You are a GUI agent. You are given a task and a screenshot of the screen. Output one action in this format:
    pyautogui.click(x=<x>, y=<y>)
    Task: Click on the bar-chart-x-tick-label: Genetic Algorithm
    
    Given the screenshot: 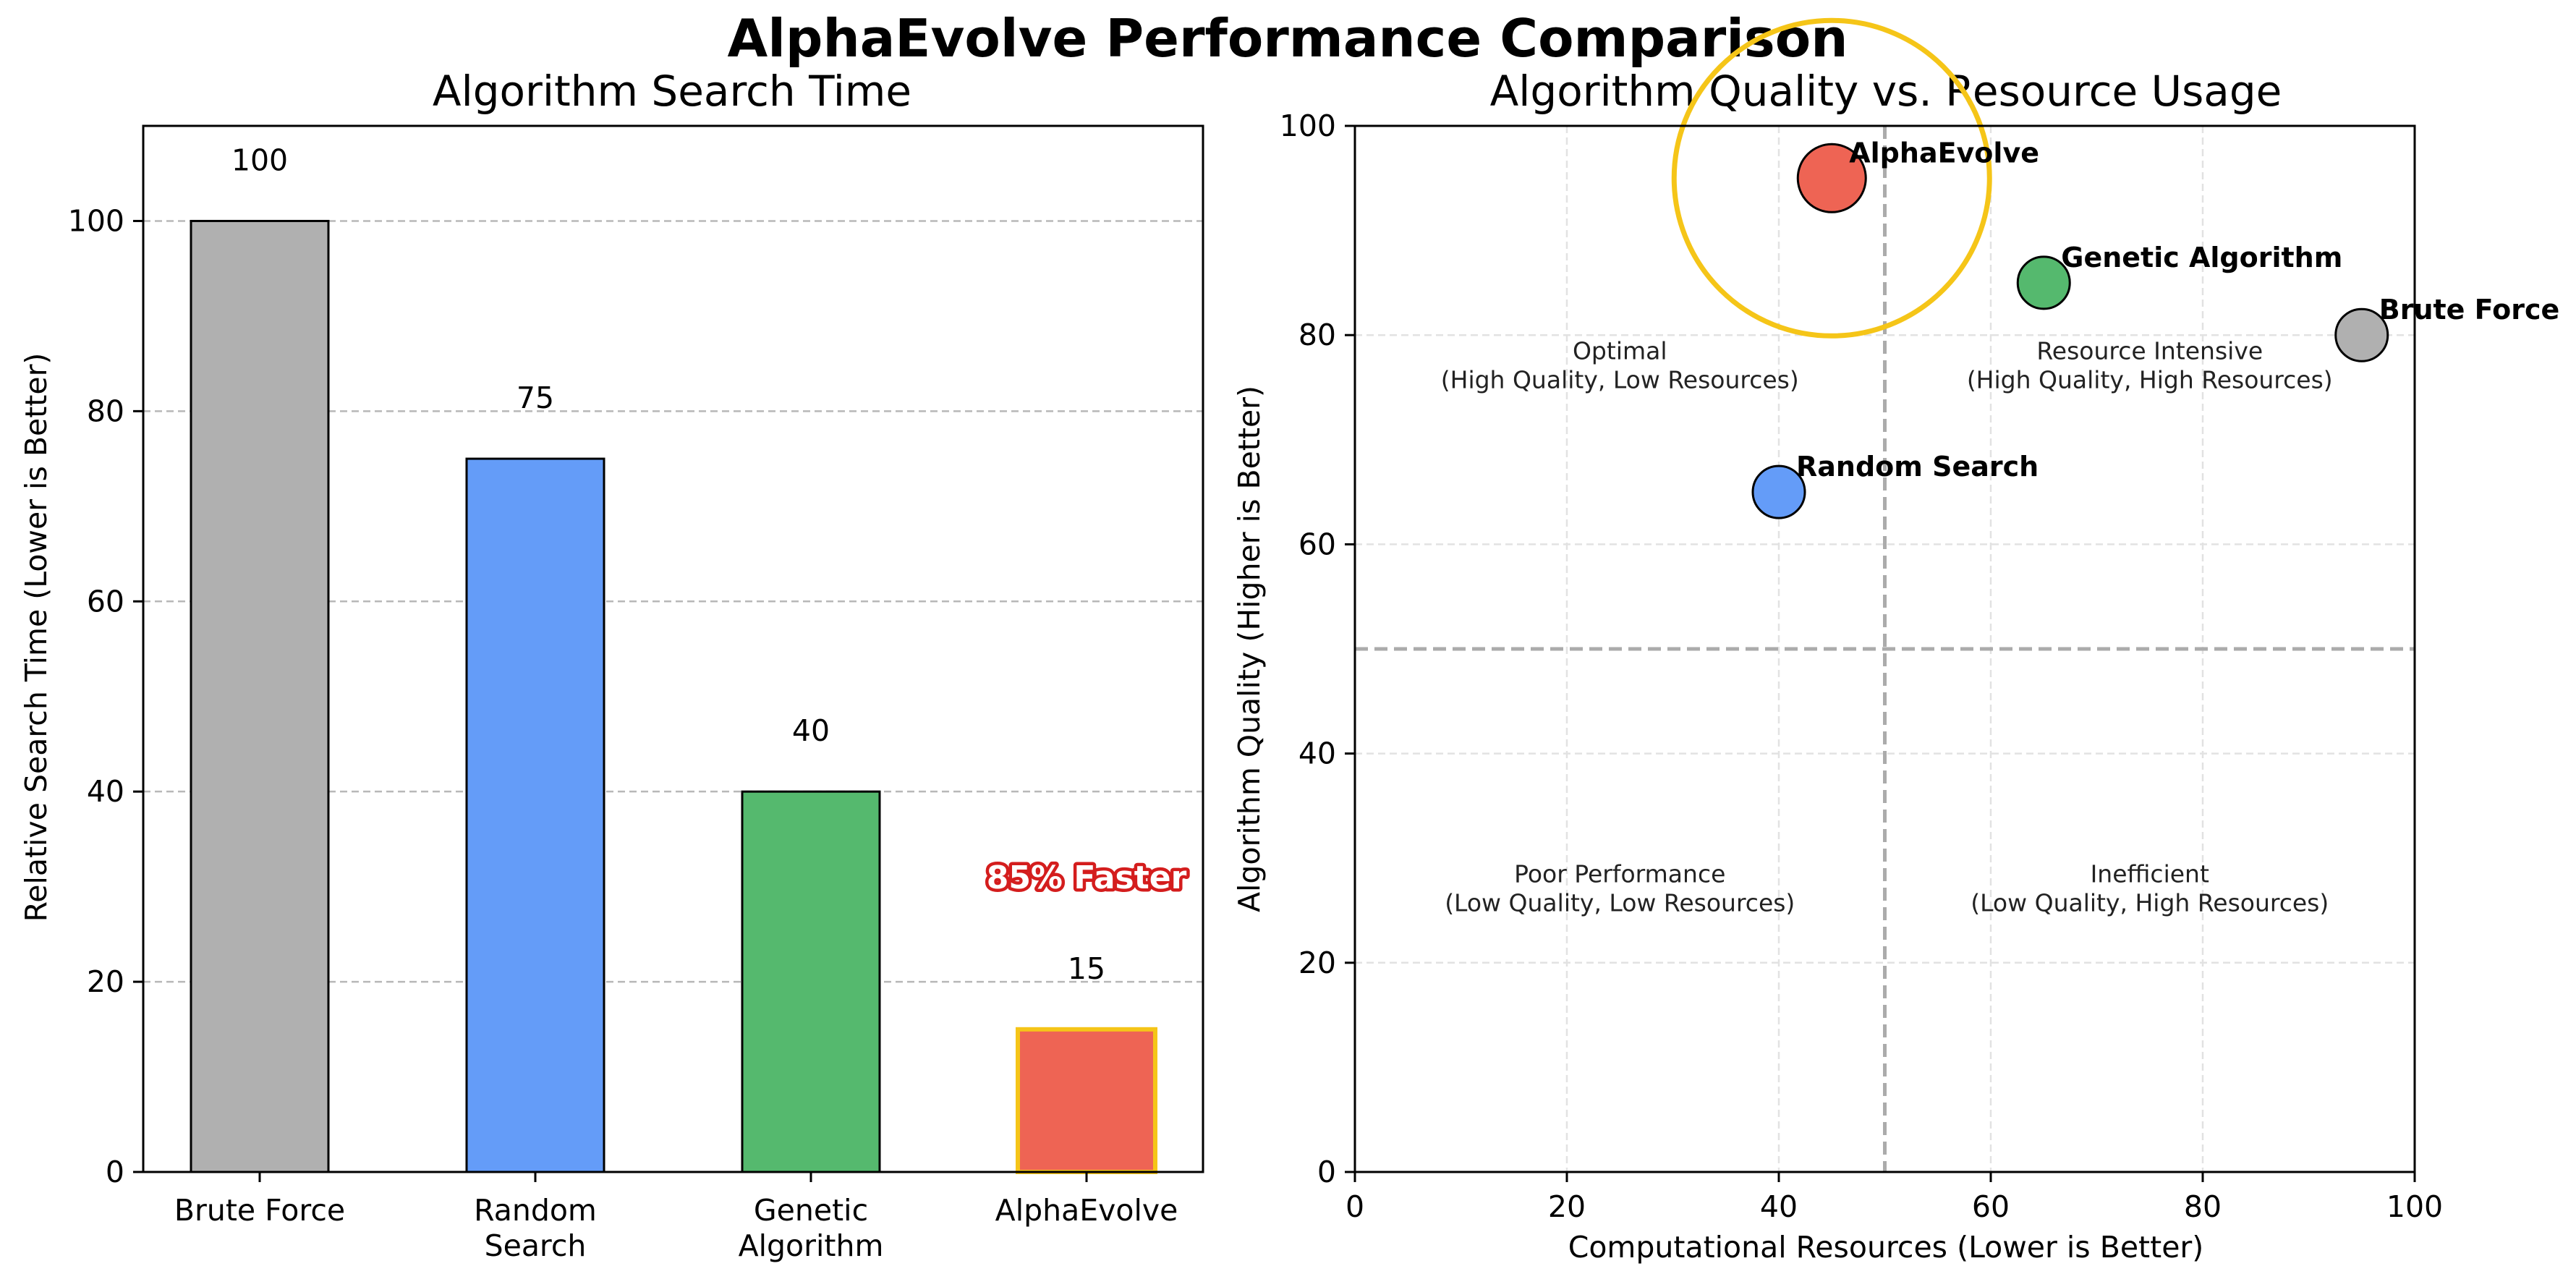 What is the action you would take?
    pyautogui.click(x=811, y=1228)
    